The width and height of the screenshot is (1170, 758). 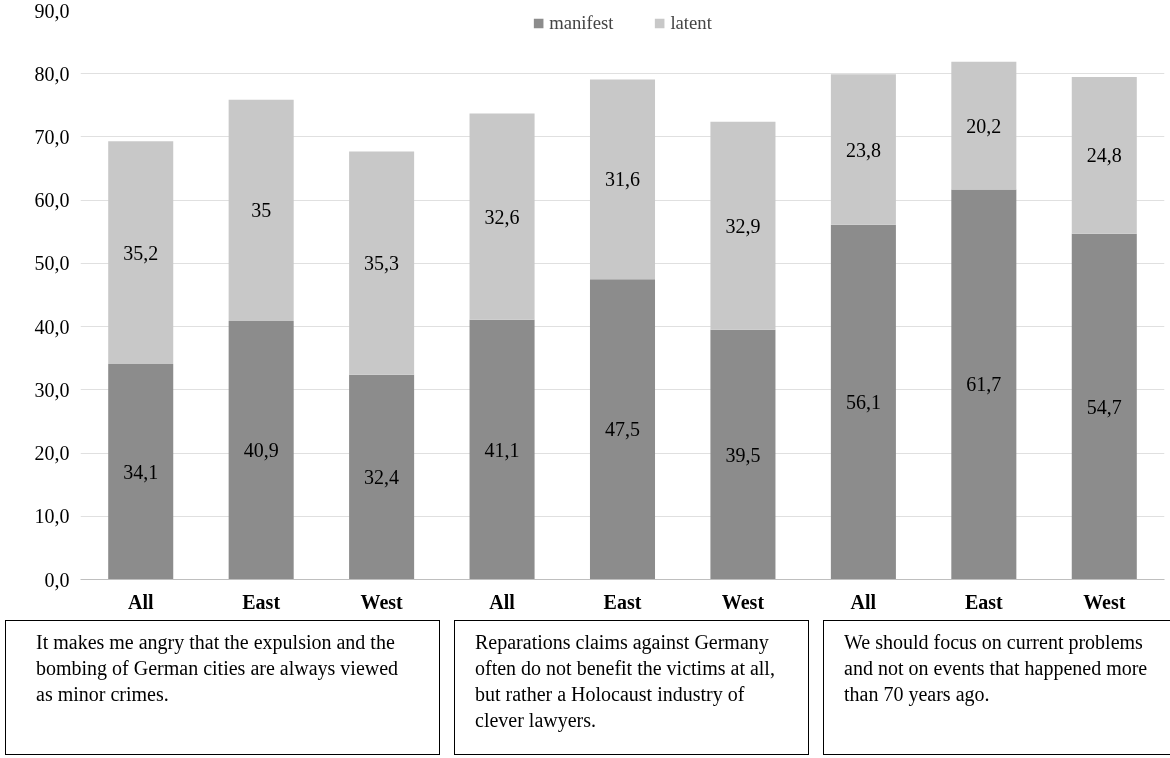 I want to click on data-label: 39,5, so click(x=743, y=454).